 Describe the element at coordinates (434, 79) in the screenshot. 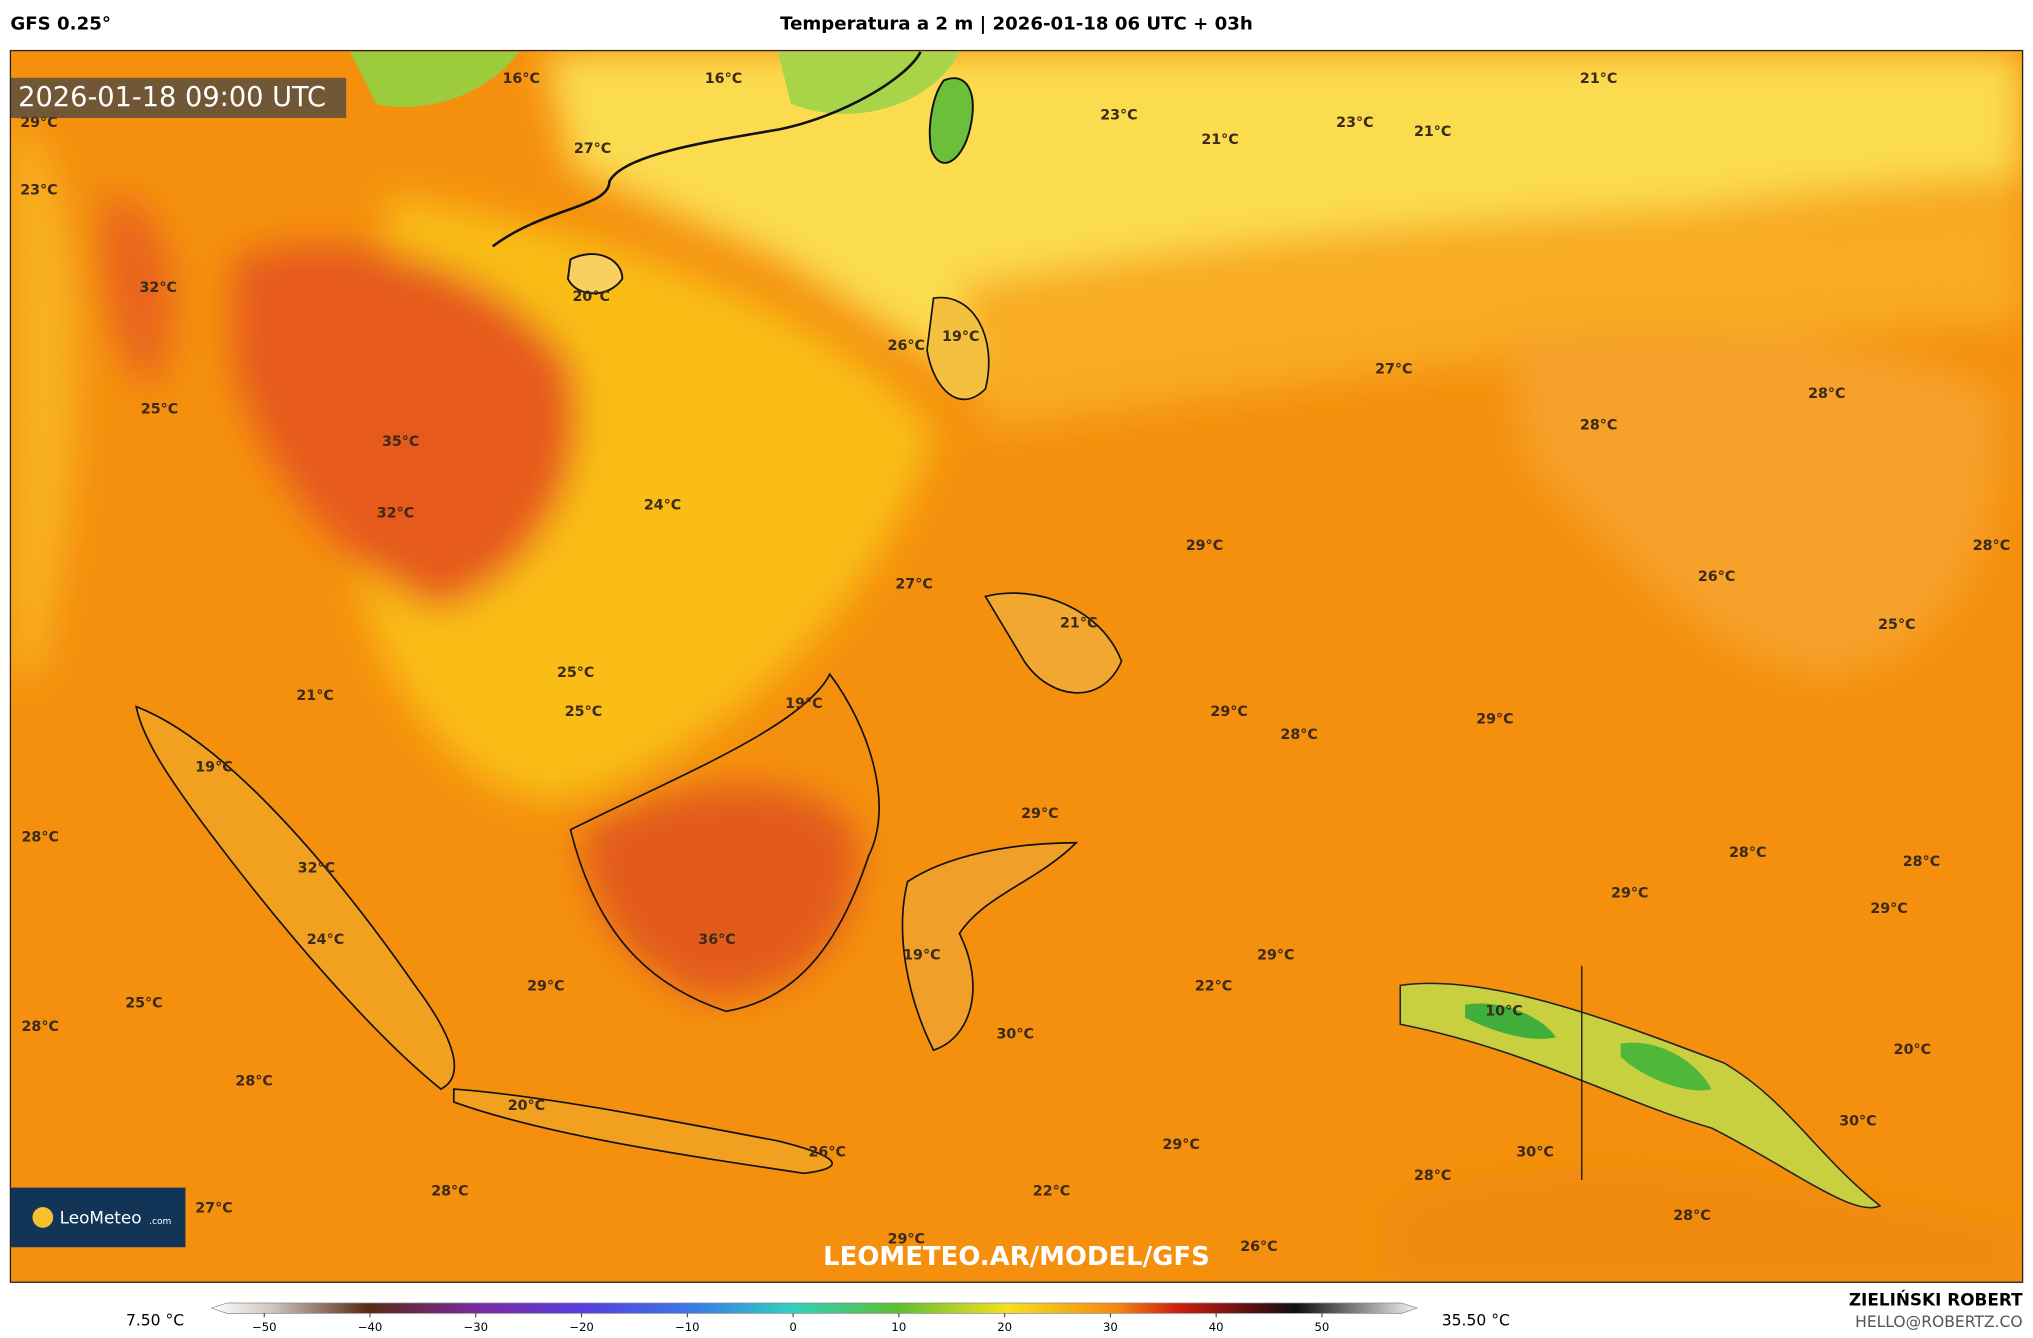

I see `china-cool` at that location.